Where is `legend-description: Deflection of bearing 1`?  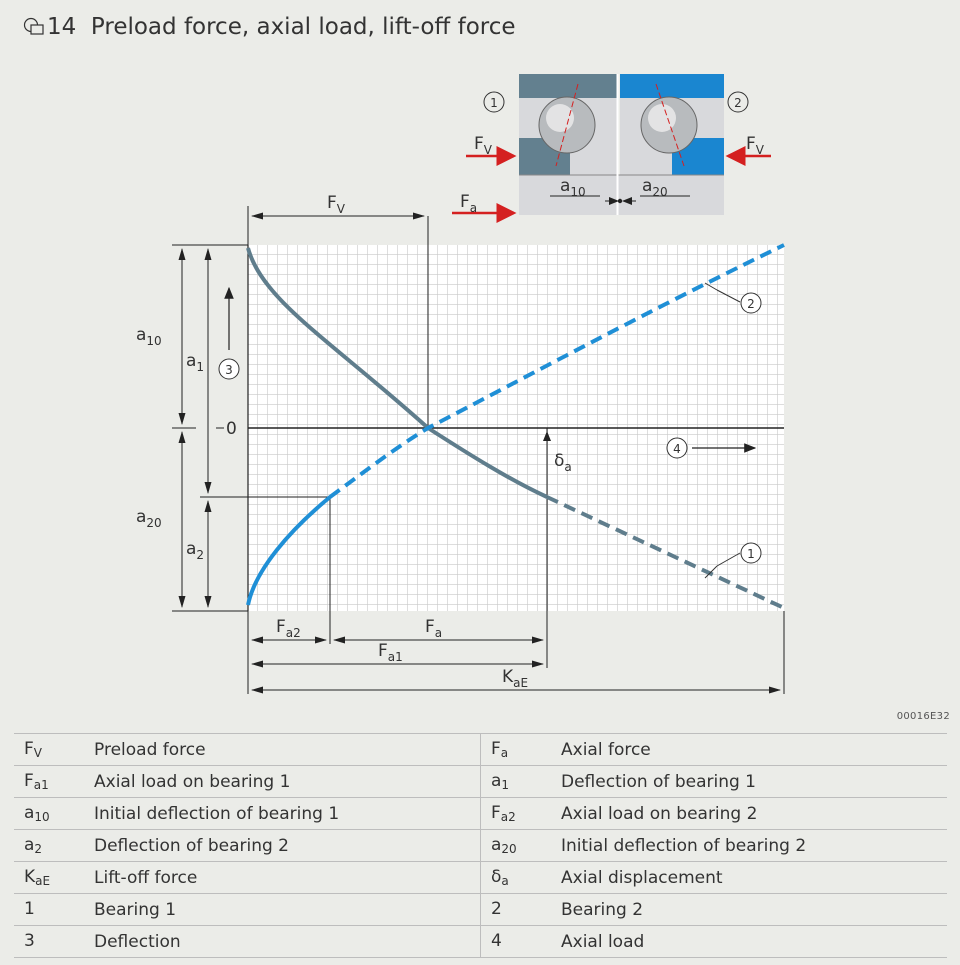 legend-description: Deflection of bearing 1 is located at coordinates (754, 781).